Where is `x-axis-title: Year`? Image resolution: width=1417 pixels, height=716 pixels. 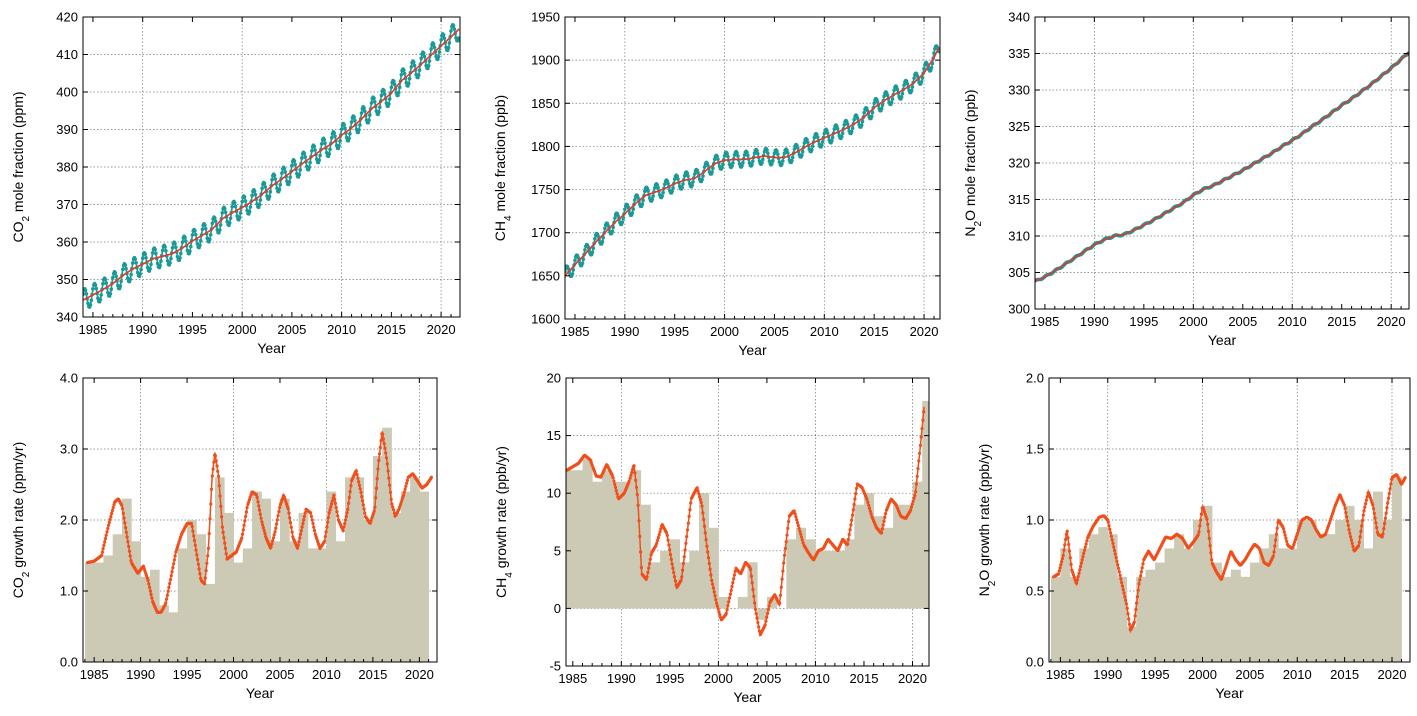 x-axis-title: Year is located at coordinates (752, 350).